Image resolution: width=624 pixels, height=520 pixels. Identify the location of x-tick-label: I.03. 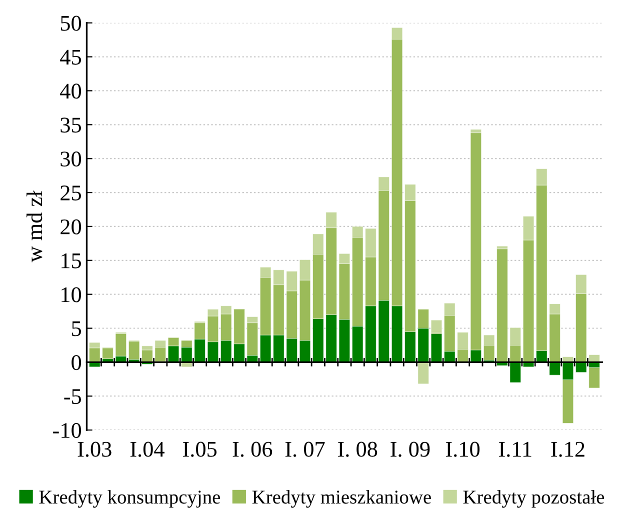
(95, 449).